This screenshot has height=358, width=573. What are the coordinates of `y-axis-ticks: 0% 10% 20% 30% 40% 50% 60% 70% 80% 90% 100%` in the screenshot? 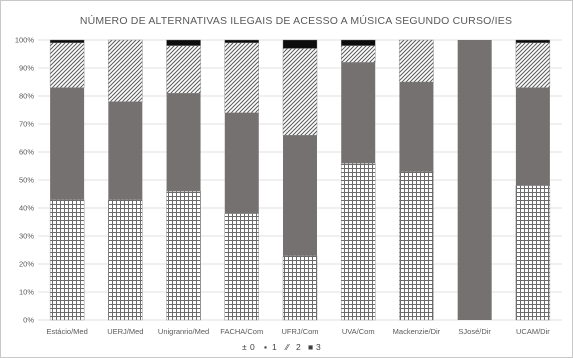 It's located at (25, 180).